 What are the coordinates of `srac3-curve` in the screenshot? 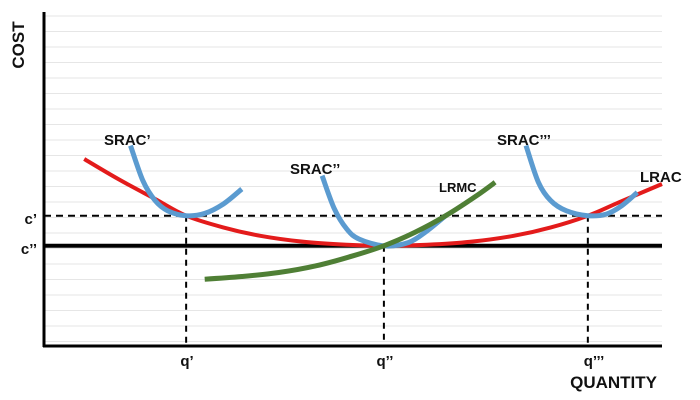 It's located at (581, 181).